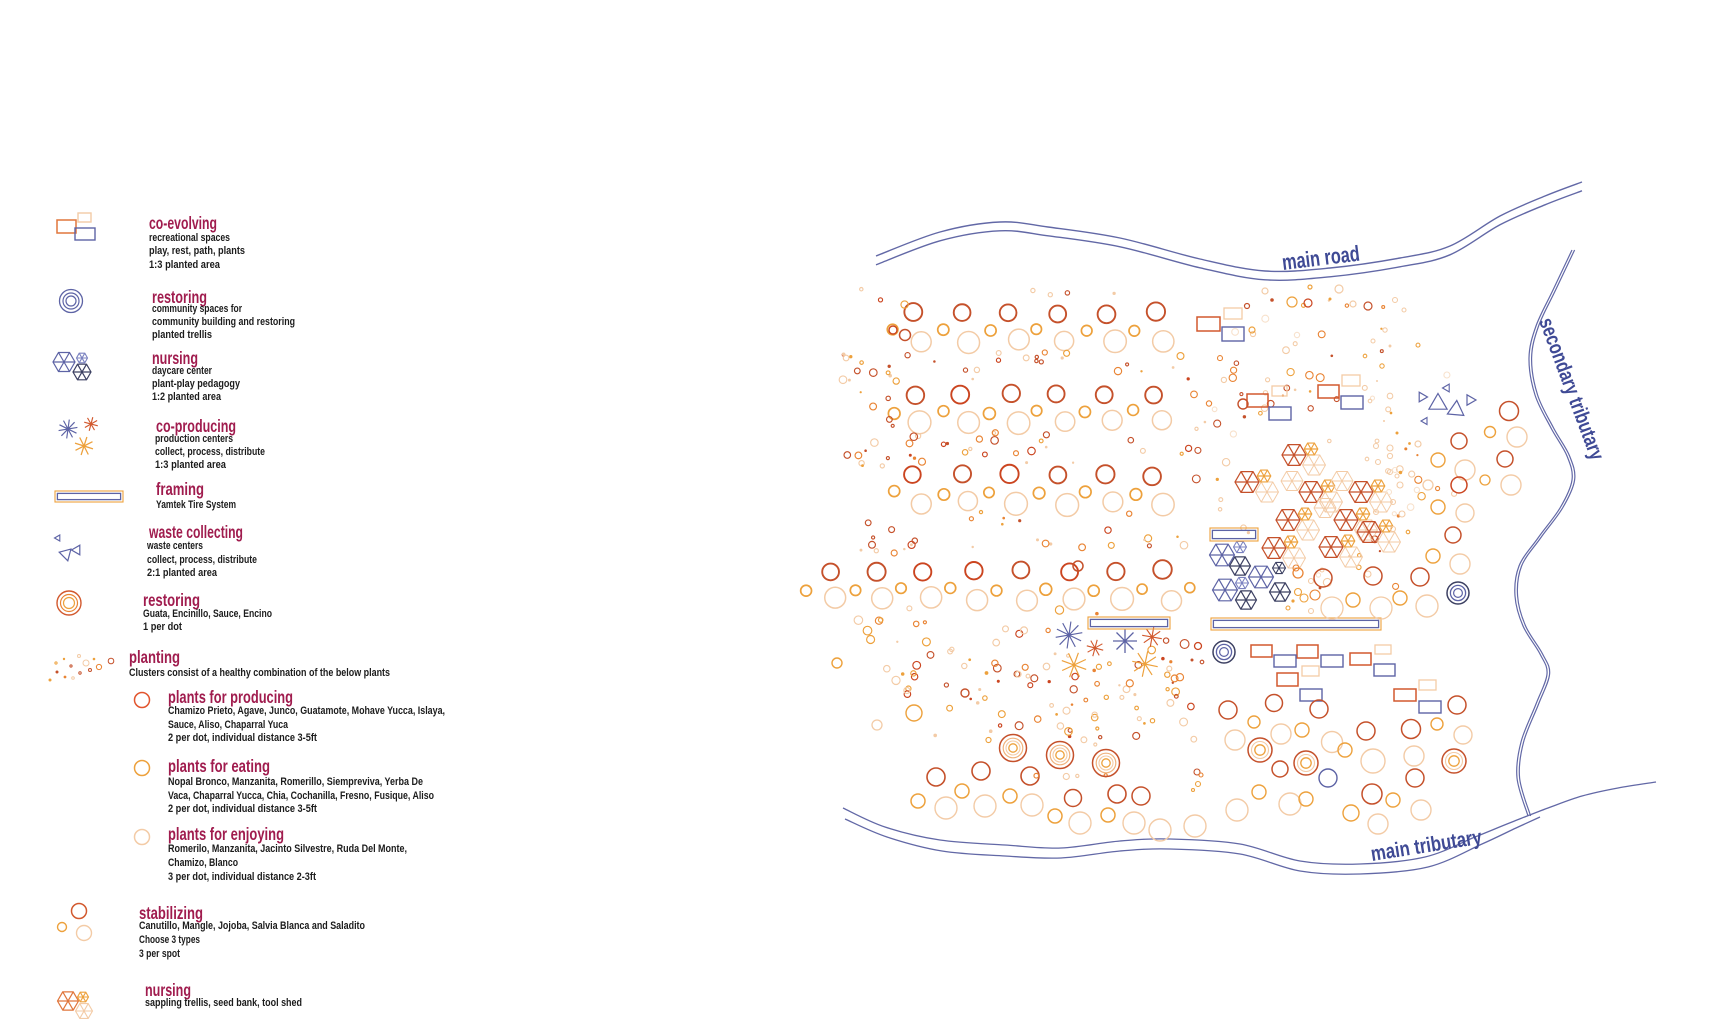  Describe the element at coordinates (1426, 846) in the screenshot. I see `svg-text: main tributary` at that location.